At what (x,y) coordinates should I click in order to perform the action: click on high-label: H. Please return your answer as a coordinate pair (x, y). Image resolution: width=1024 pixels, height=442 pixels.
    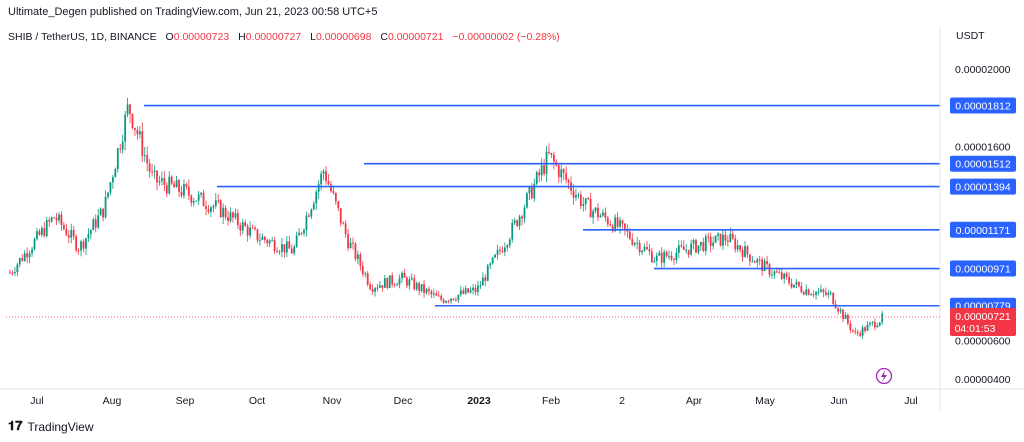
    Looking at the image, I should click on (242, 37).